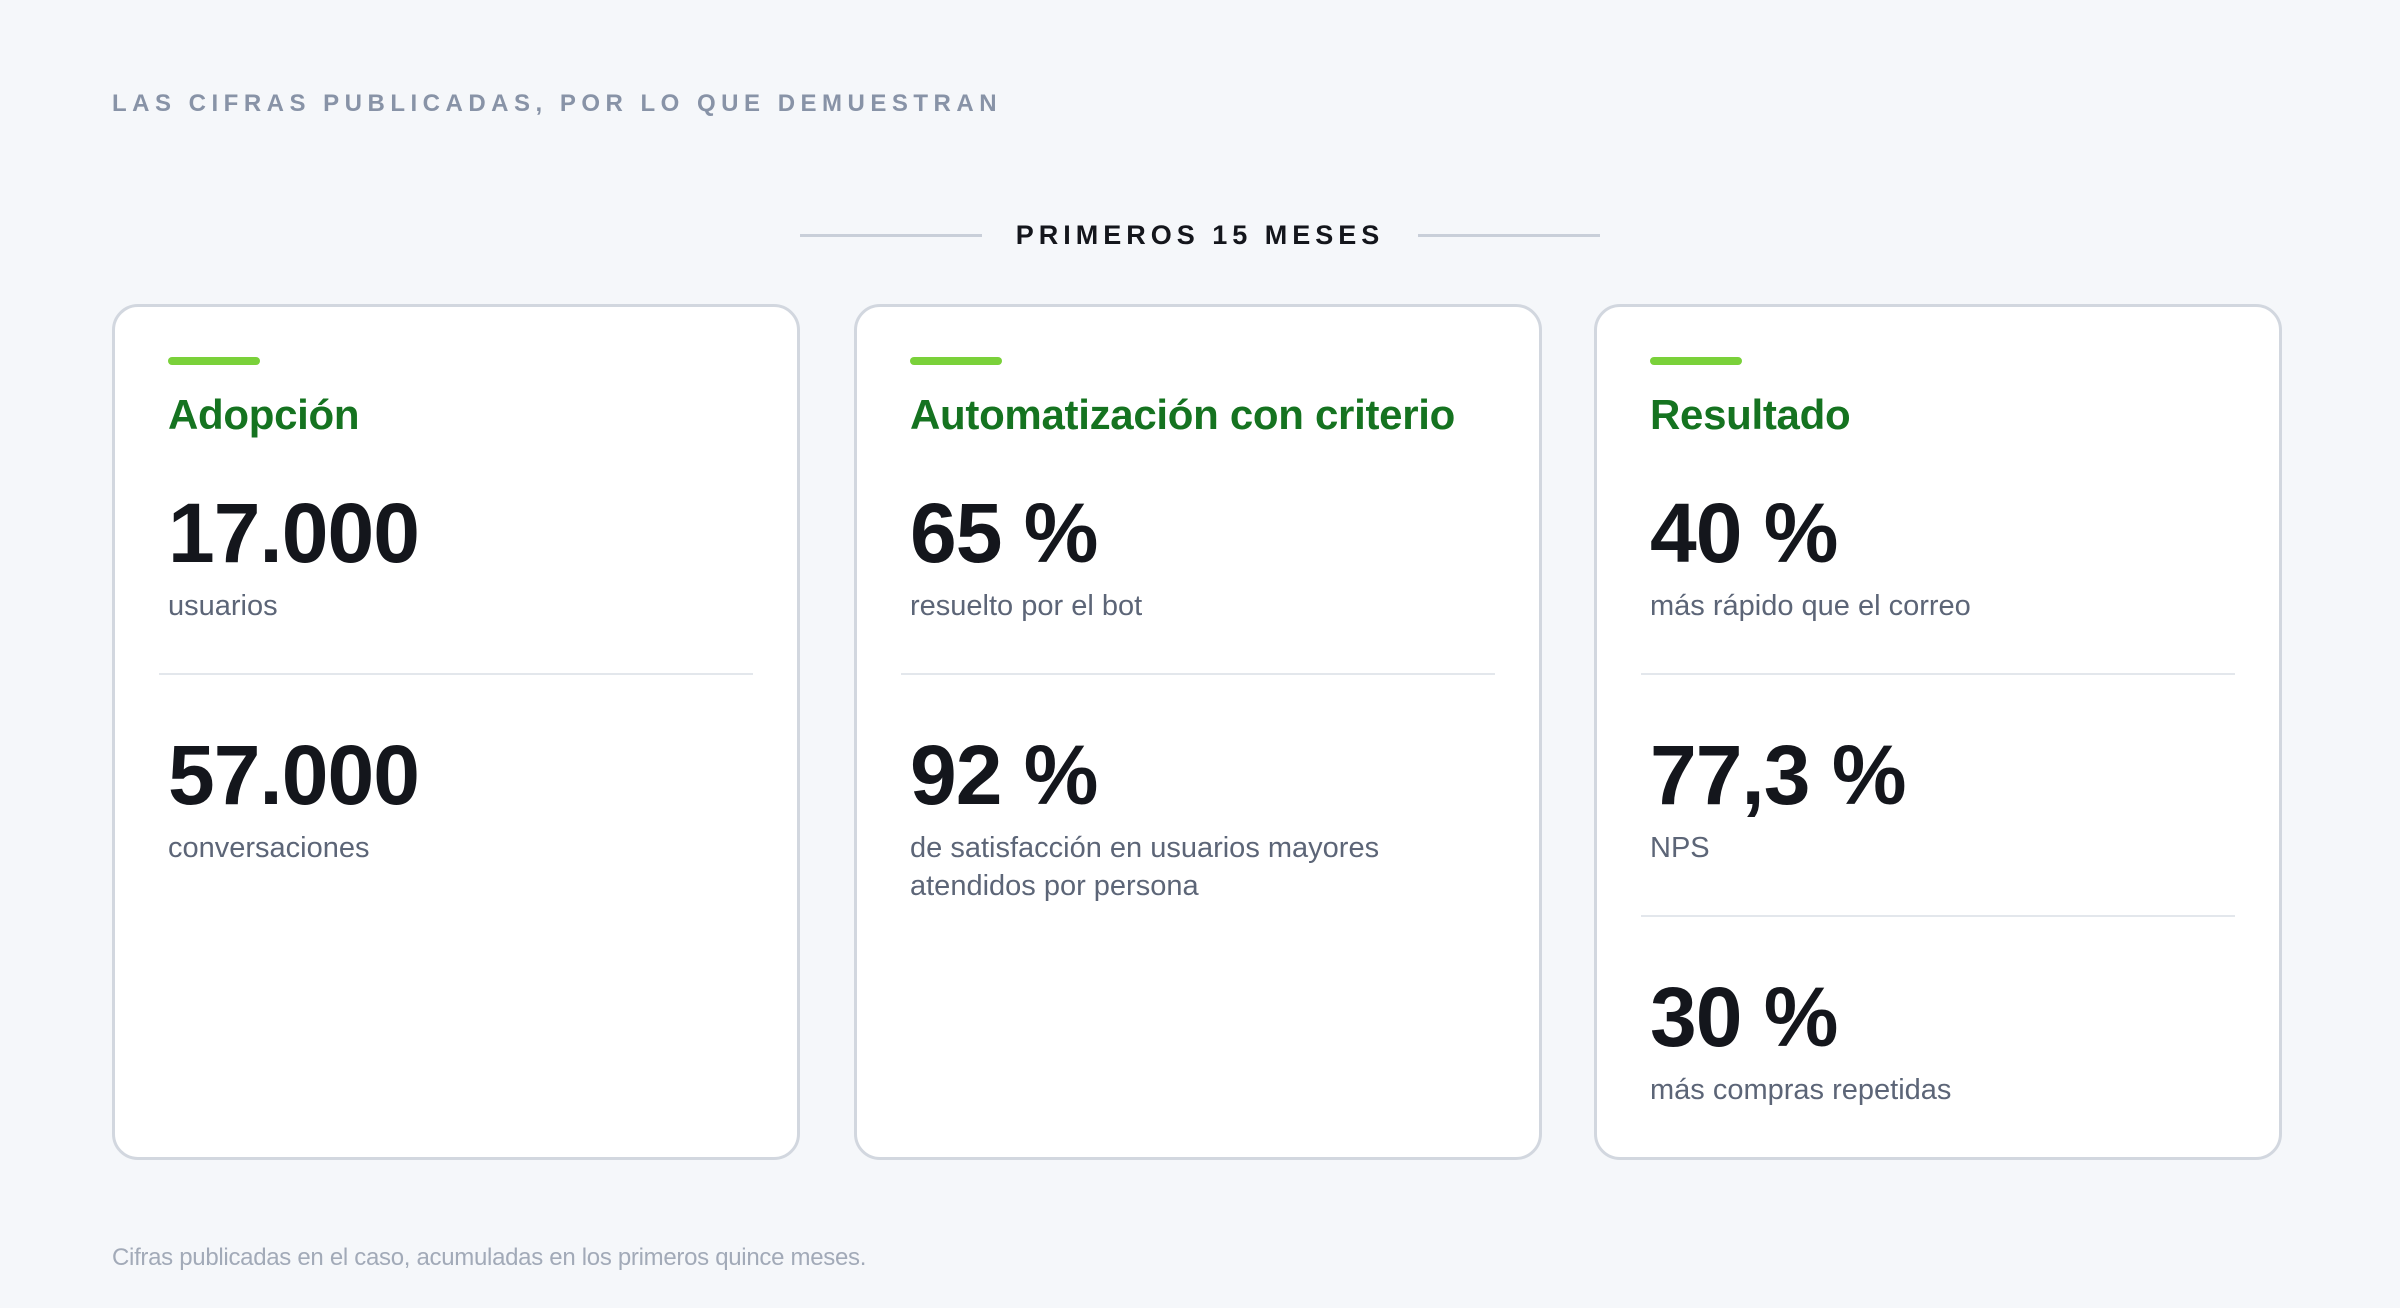  I want to click on metric-label: más compras repetidas, so click(1801, 1090).